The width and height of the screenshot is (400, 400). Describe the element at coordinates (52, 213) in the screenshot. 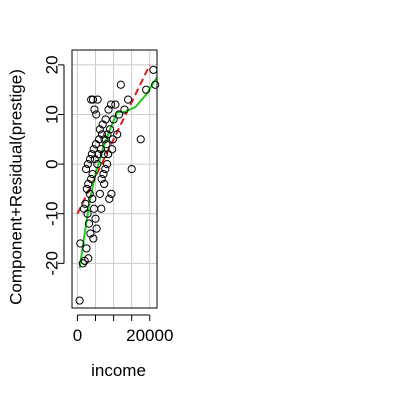

I see `y-tick-label-1: -10` at that location.